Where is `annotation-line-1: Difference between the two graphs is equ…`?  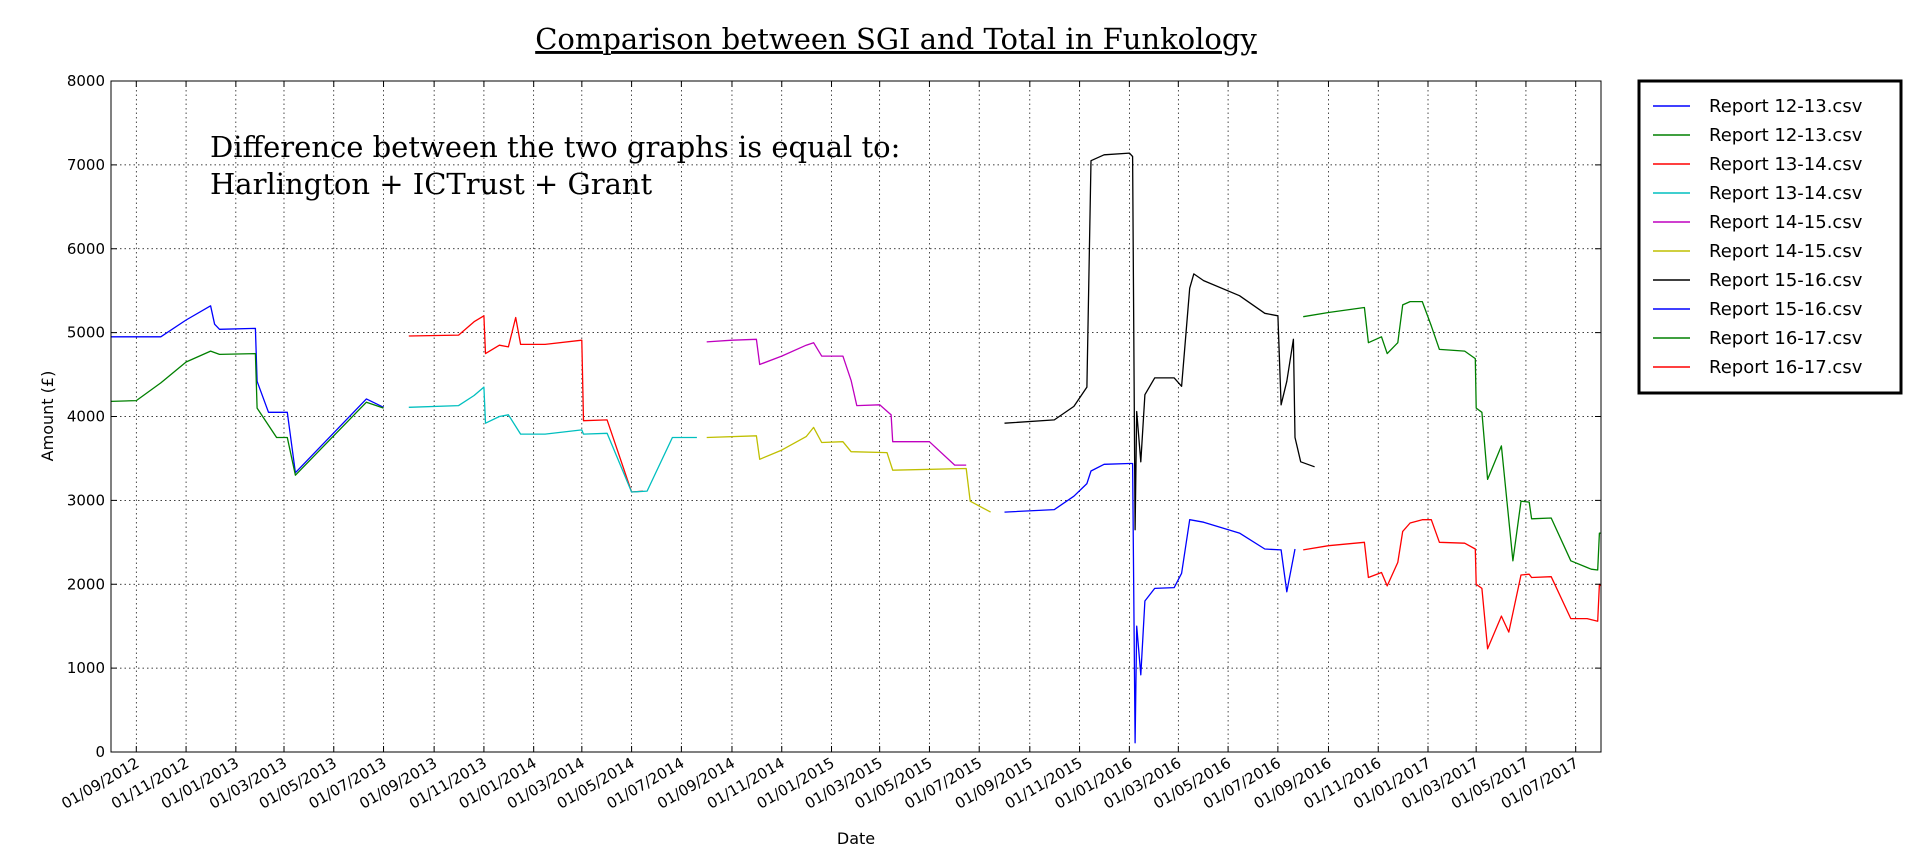 annotation-line-1: Difference between the two graphs is equ… is located at coordinates (555, 147).